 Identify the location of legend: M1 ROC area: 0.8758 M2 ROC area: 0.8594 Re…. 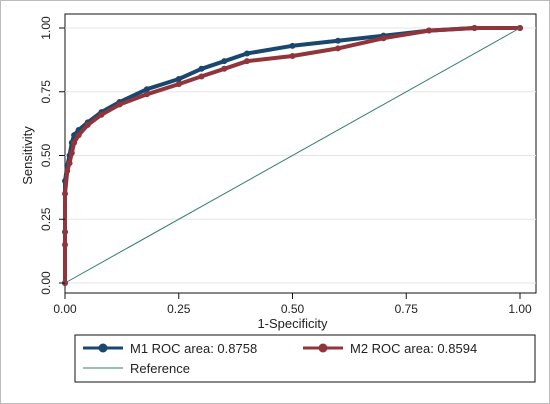
(305, 358).